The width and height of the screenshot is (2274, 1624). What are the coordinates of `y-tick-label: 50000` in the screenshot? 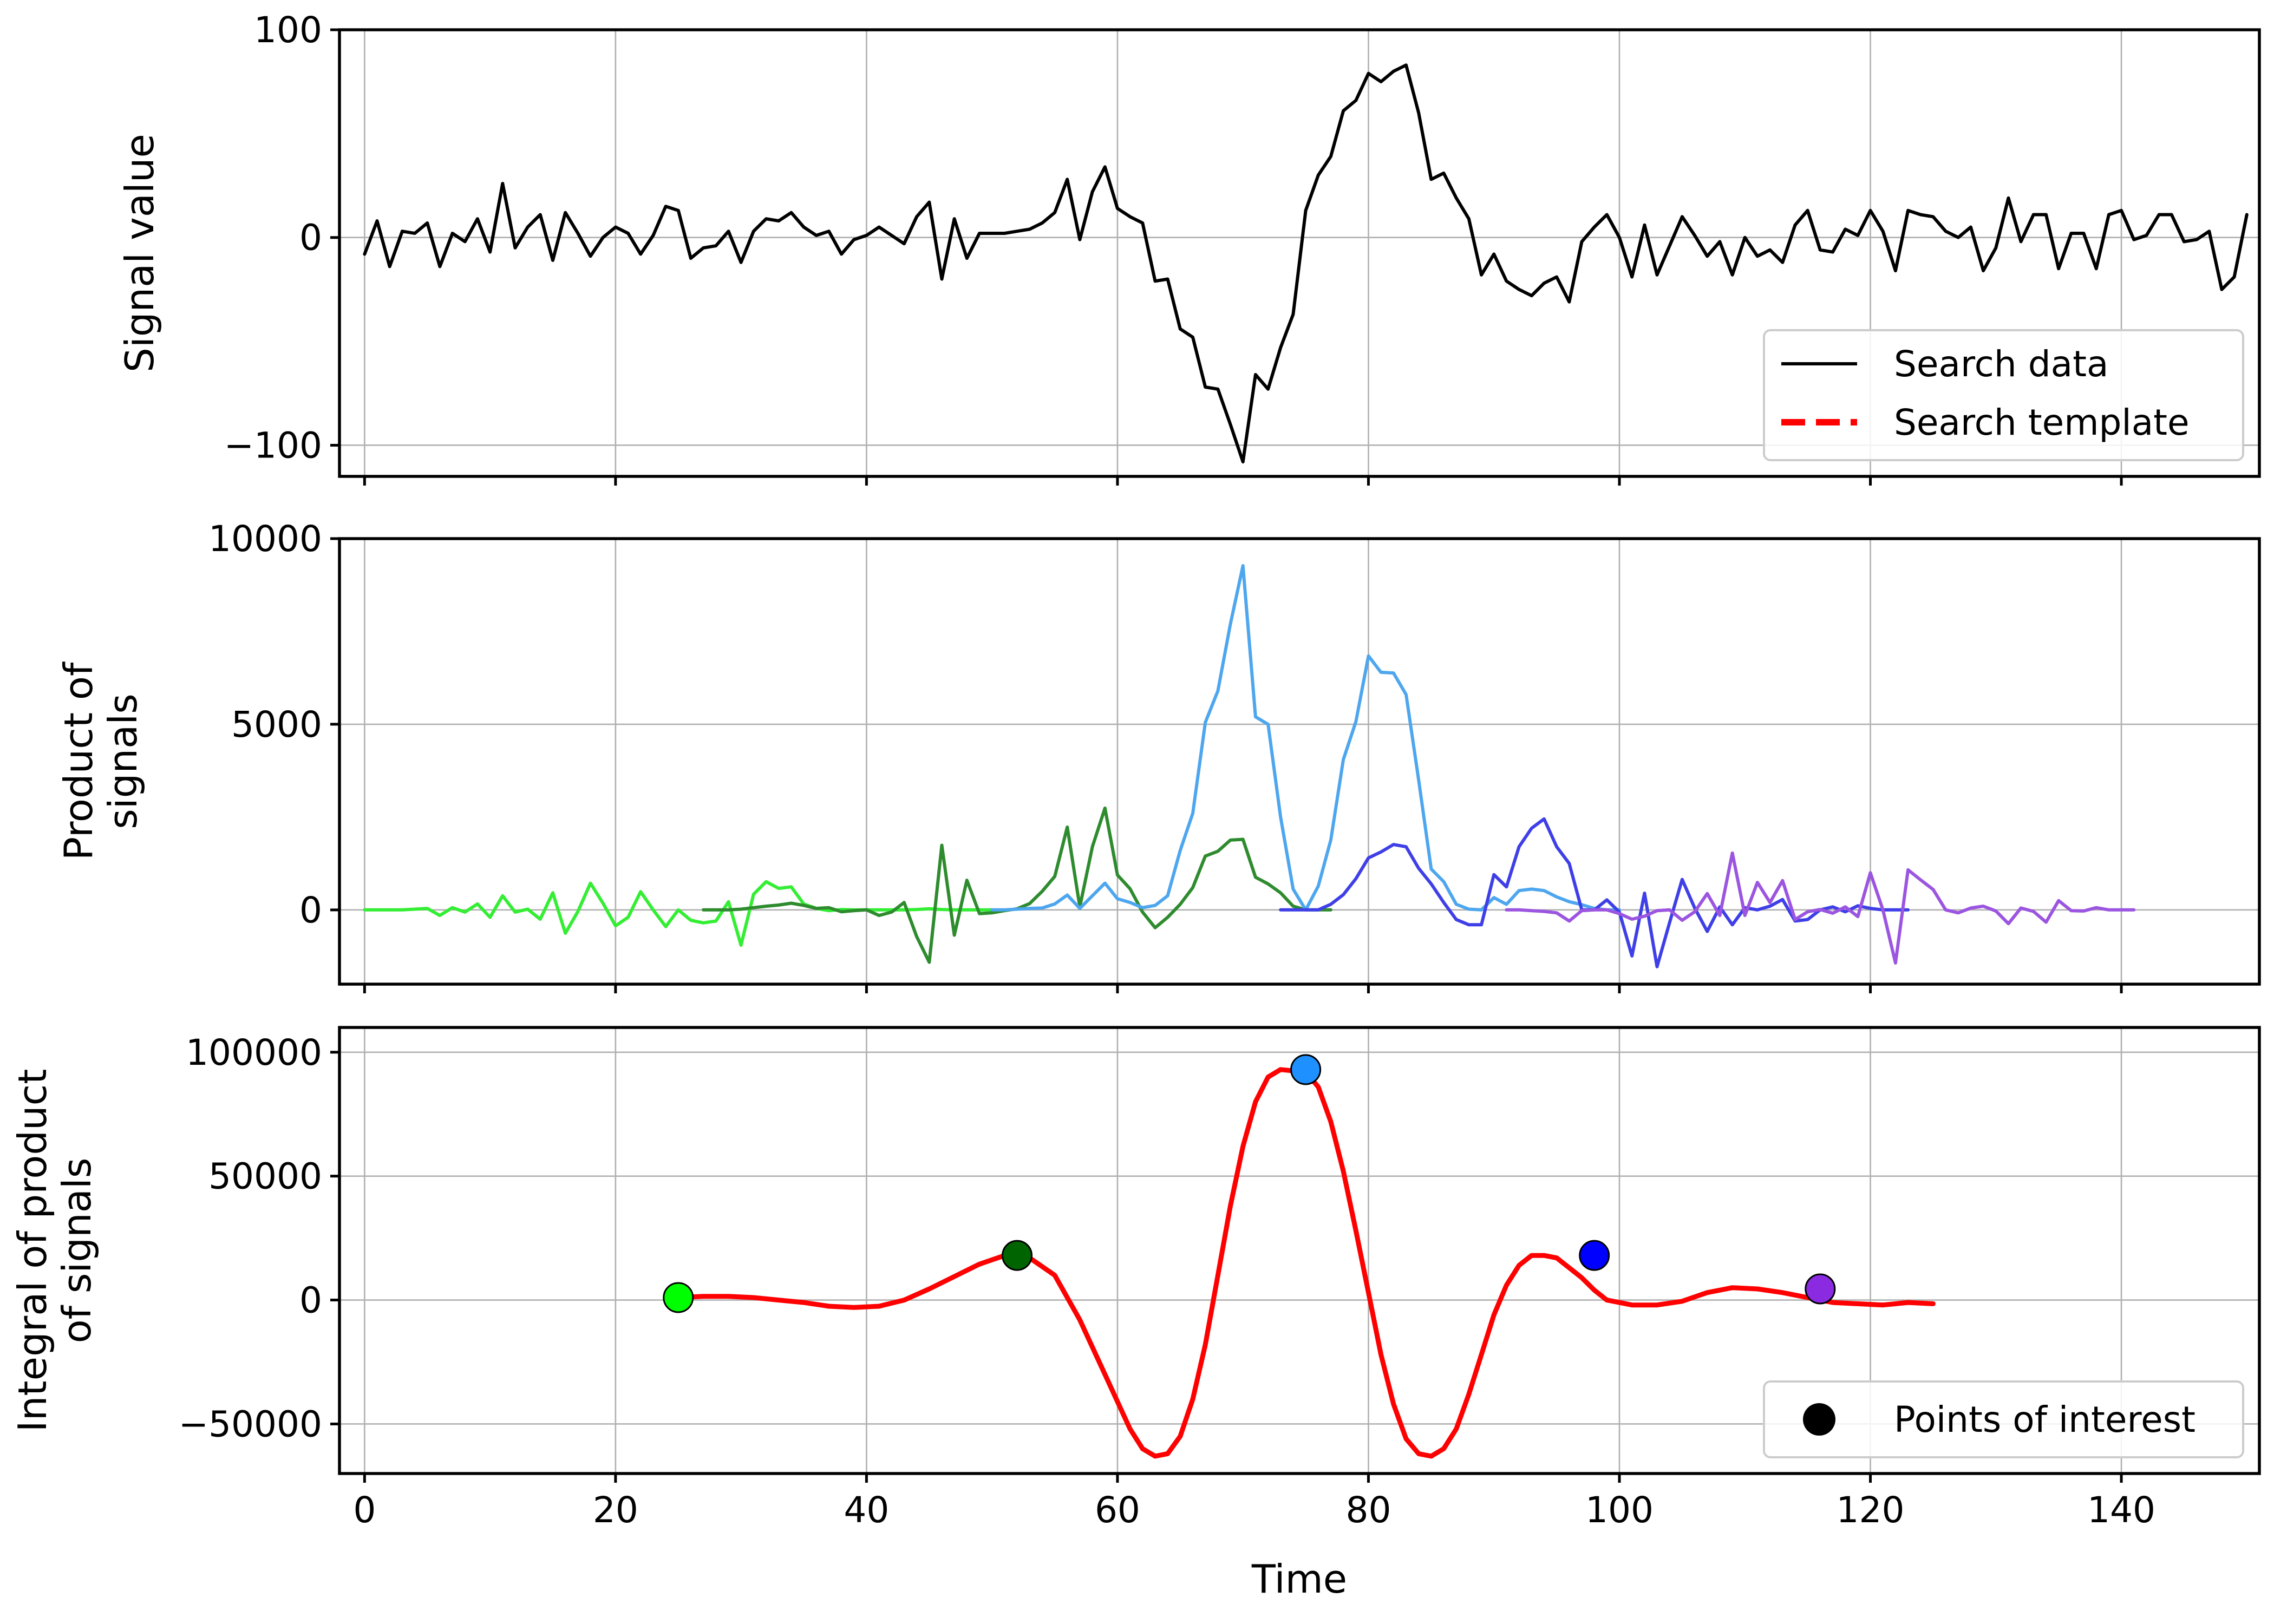 It's located at (265, 1176).